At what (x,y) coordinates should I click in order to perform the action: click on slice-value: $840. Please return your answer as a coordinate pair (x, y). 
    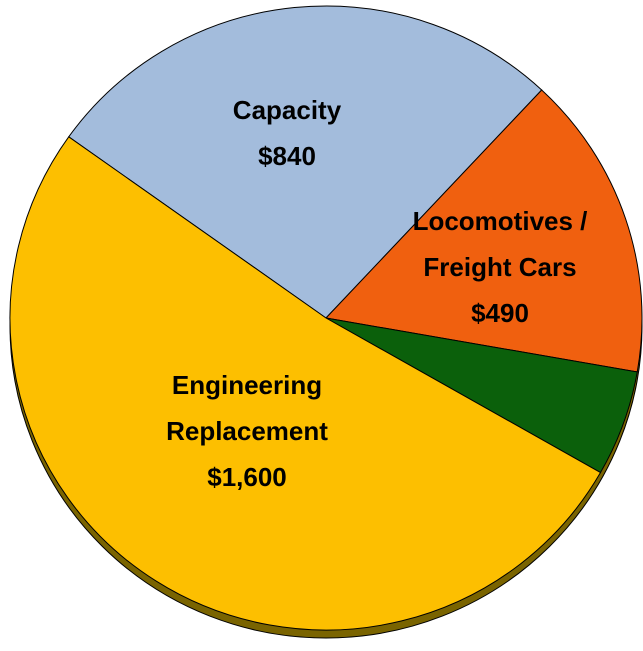
    Looking at the image, I should click on (287, 156).